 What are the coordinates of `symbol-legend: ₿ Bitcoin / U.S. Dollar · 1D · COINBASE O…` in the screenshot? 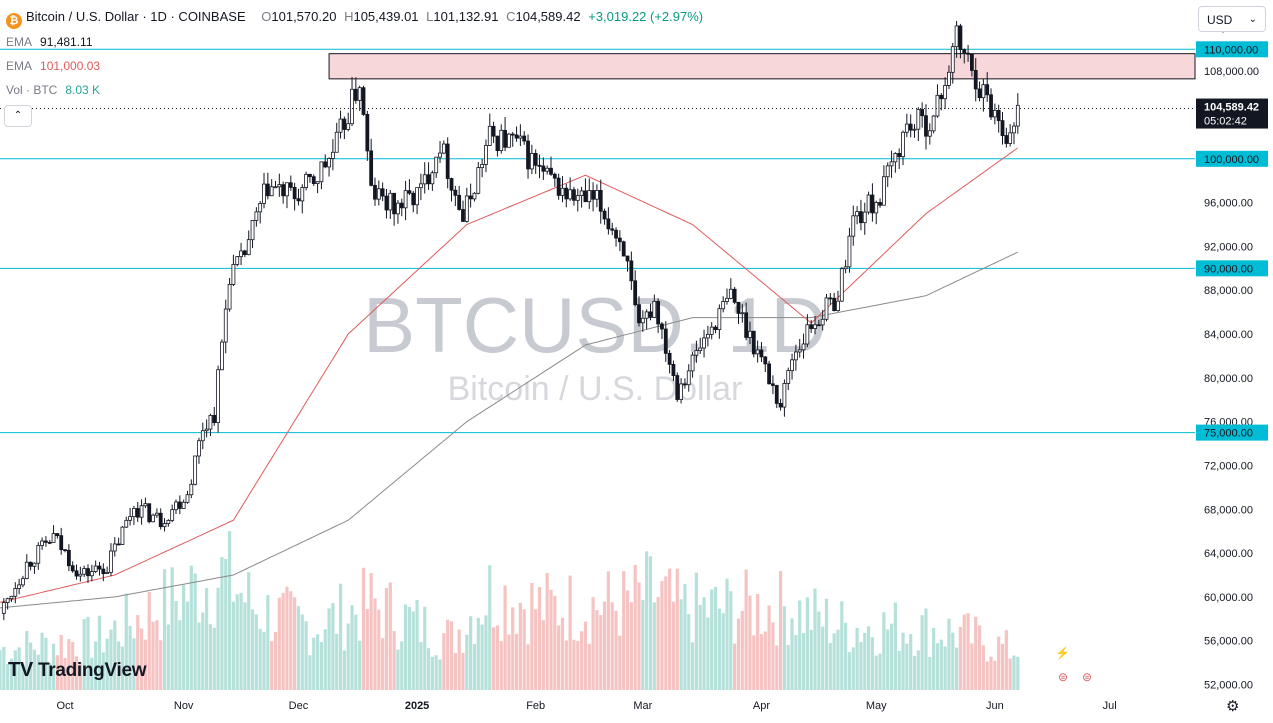 It's located at (354, 19).